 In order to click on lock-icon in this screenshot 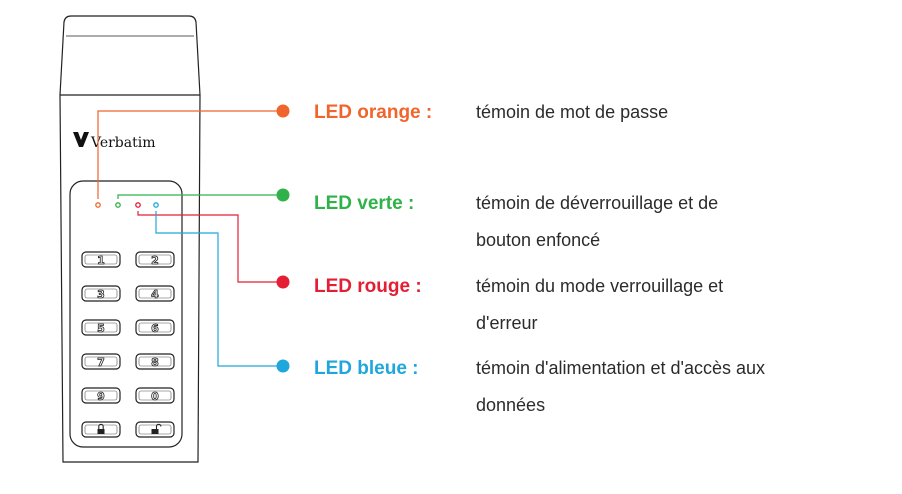, I will do `click(101, 428)`.